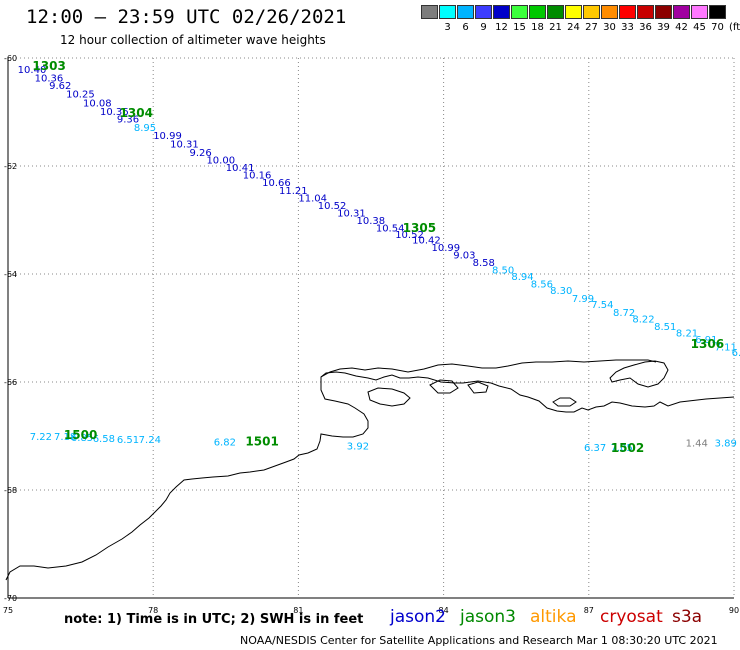 The image size is (740, 650). I want to click on swh-value-label: 9.36, so click(128, 119).